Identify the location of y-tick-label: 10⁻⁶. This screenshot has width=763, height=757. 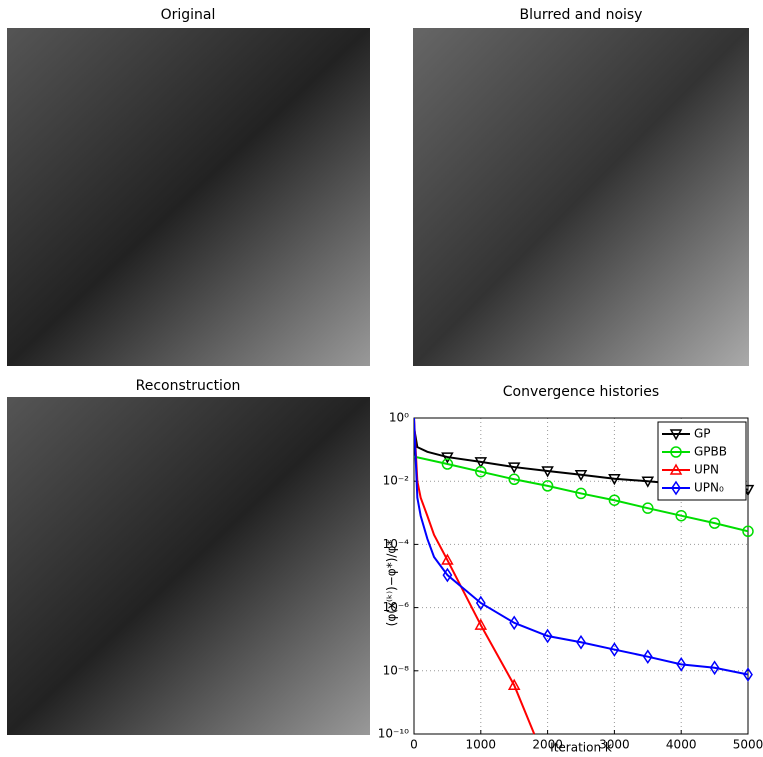
(396, 607).